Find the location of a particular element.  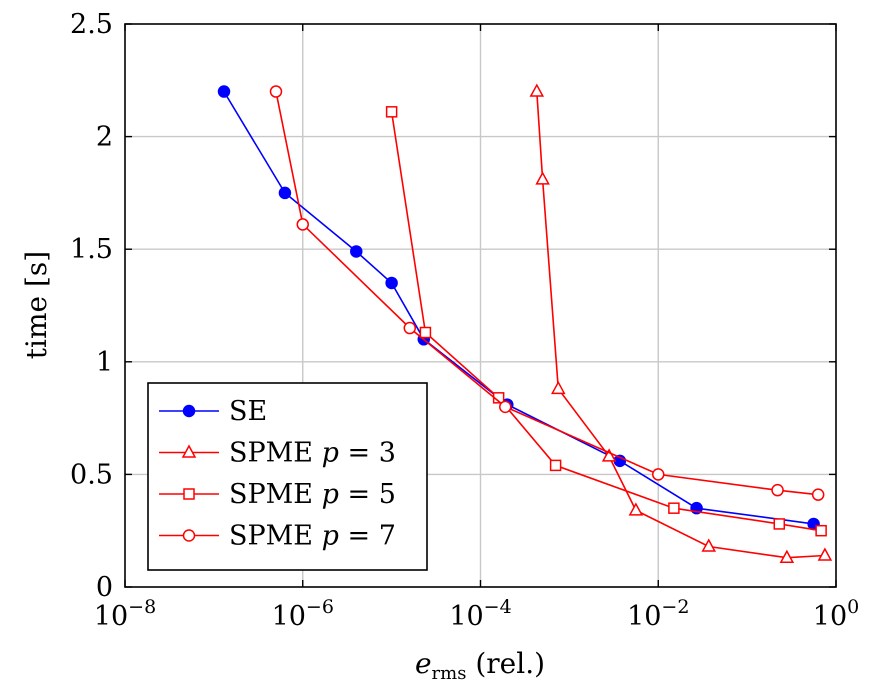

x-tick-label: 10⁻⁸ is located at coordinates (125, 614).